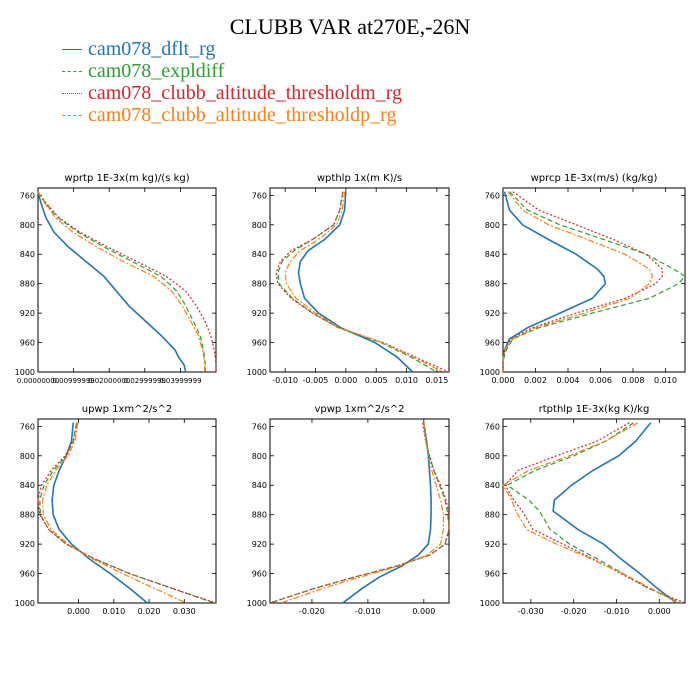  What do you see at coordinates (149, 611) in the screenshot?
I see `x-tick-label: 0.020` at bounding box center [149, 611].